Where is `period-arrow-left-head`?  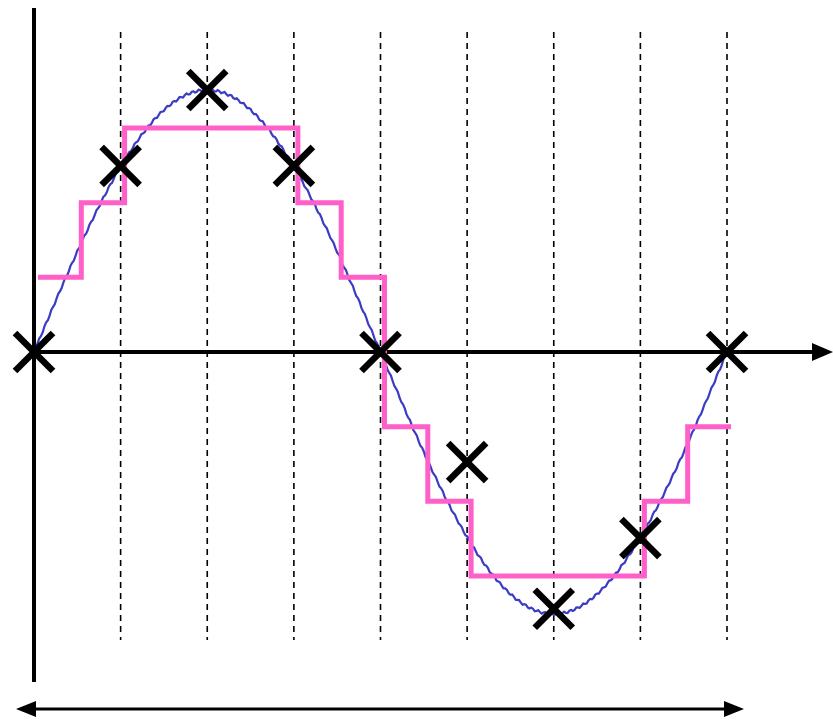 period-arrow-left-head is located at coordinates (26, 709).